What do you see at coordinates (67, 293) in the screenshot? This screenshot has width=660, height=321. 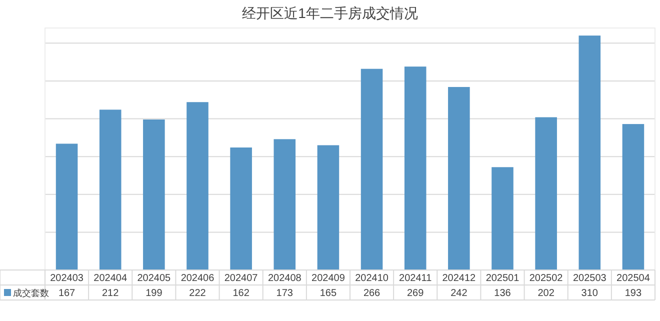 I see `data-label: 167` at bounding box center [67, 293].